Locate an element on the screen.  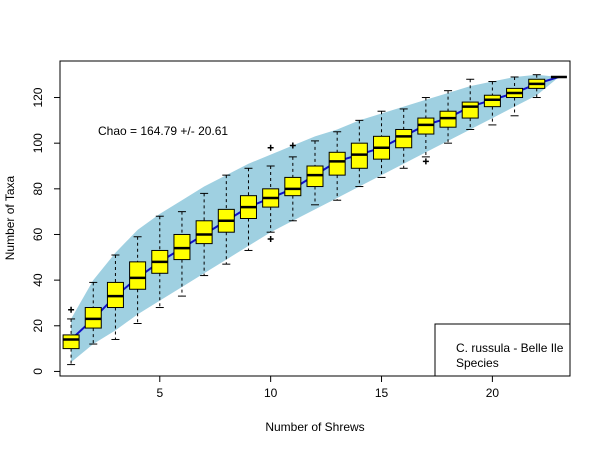
y-tick-label: 40 is located at coordinates (38, 280).